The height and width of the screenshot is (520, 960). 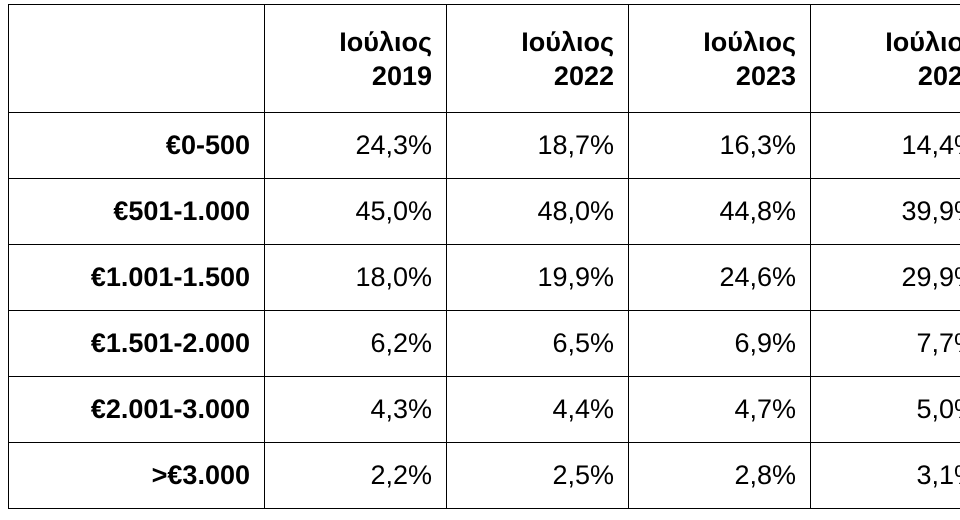 I want to click on column-header: Ιούλιος 2023, so click(x=719, y=58).